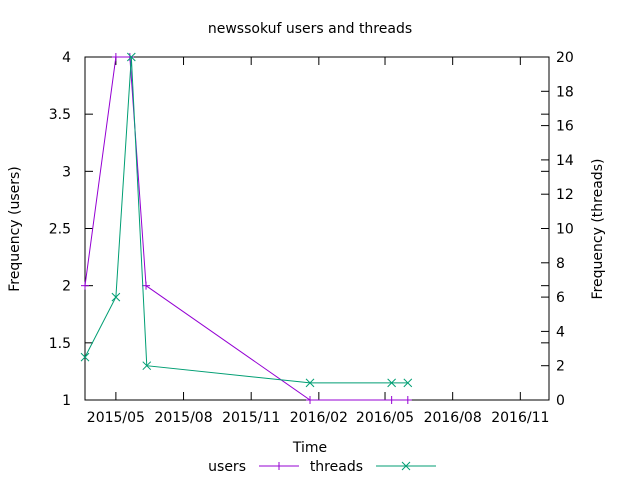  I want to click on x-tick-label: 2015/08, so click(183, 418).